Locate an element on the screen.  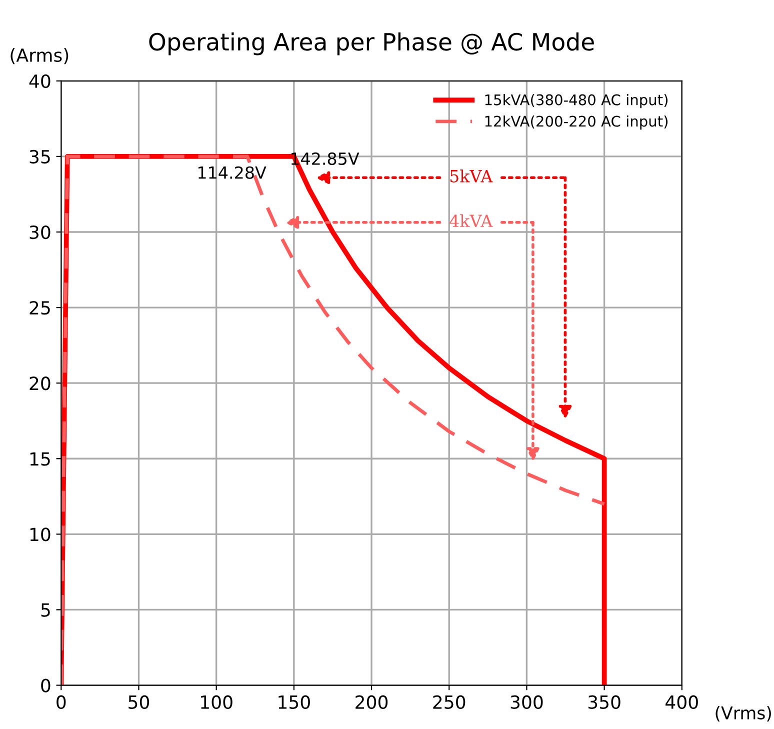
legend-label: 12kVA(200-220 AC input) is located at coordinates (576, 122).